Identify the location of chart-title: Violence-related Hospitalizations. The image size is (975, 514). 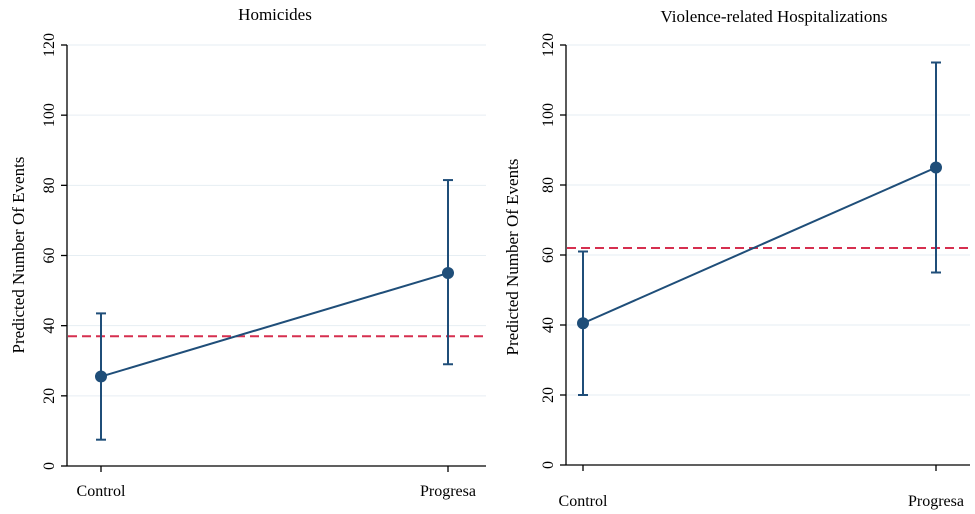
(774, 16).